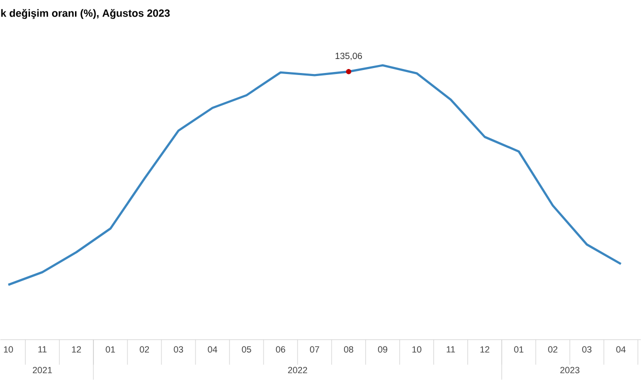 This screenshot has height=390, width=641. Describe the element at coordinates (85, 14) in the screenshot. I see `chart-title: k değişim oranı (%), Ağustos 2023` at that location.